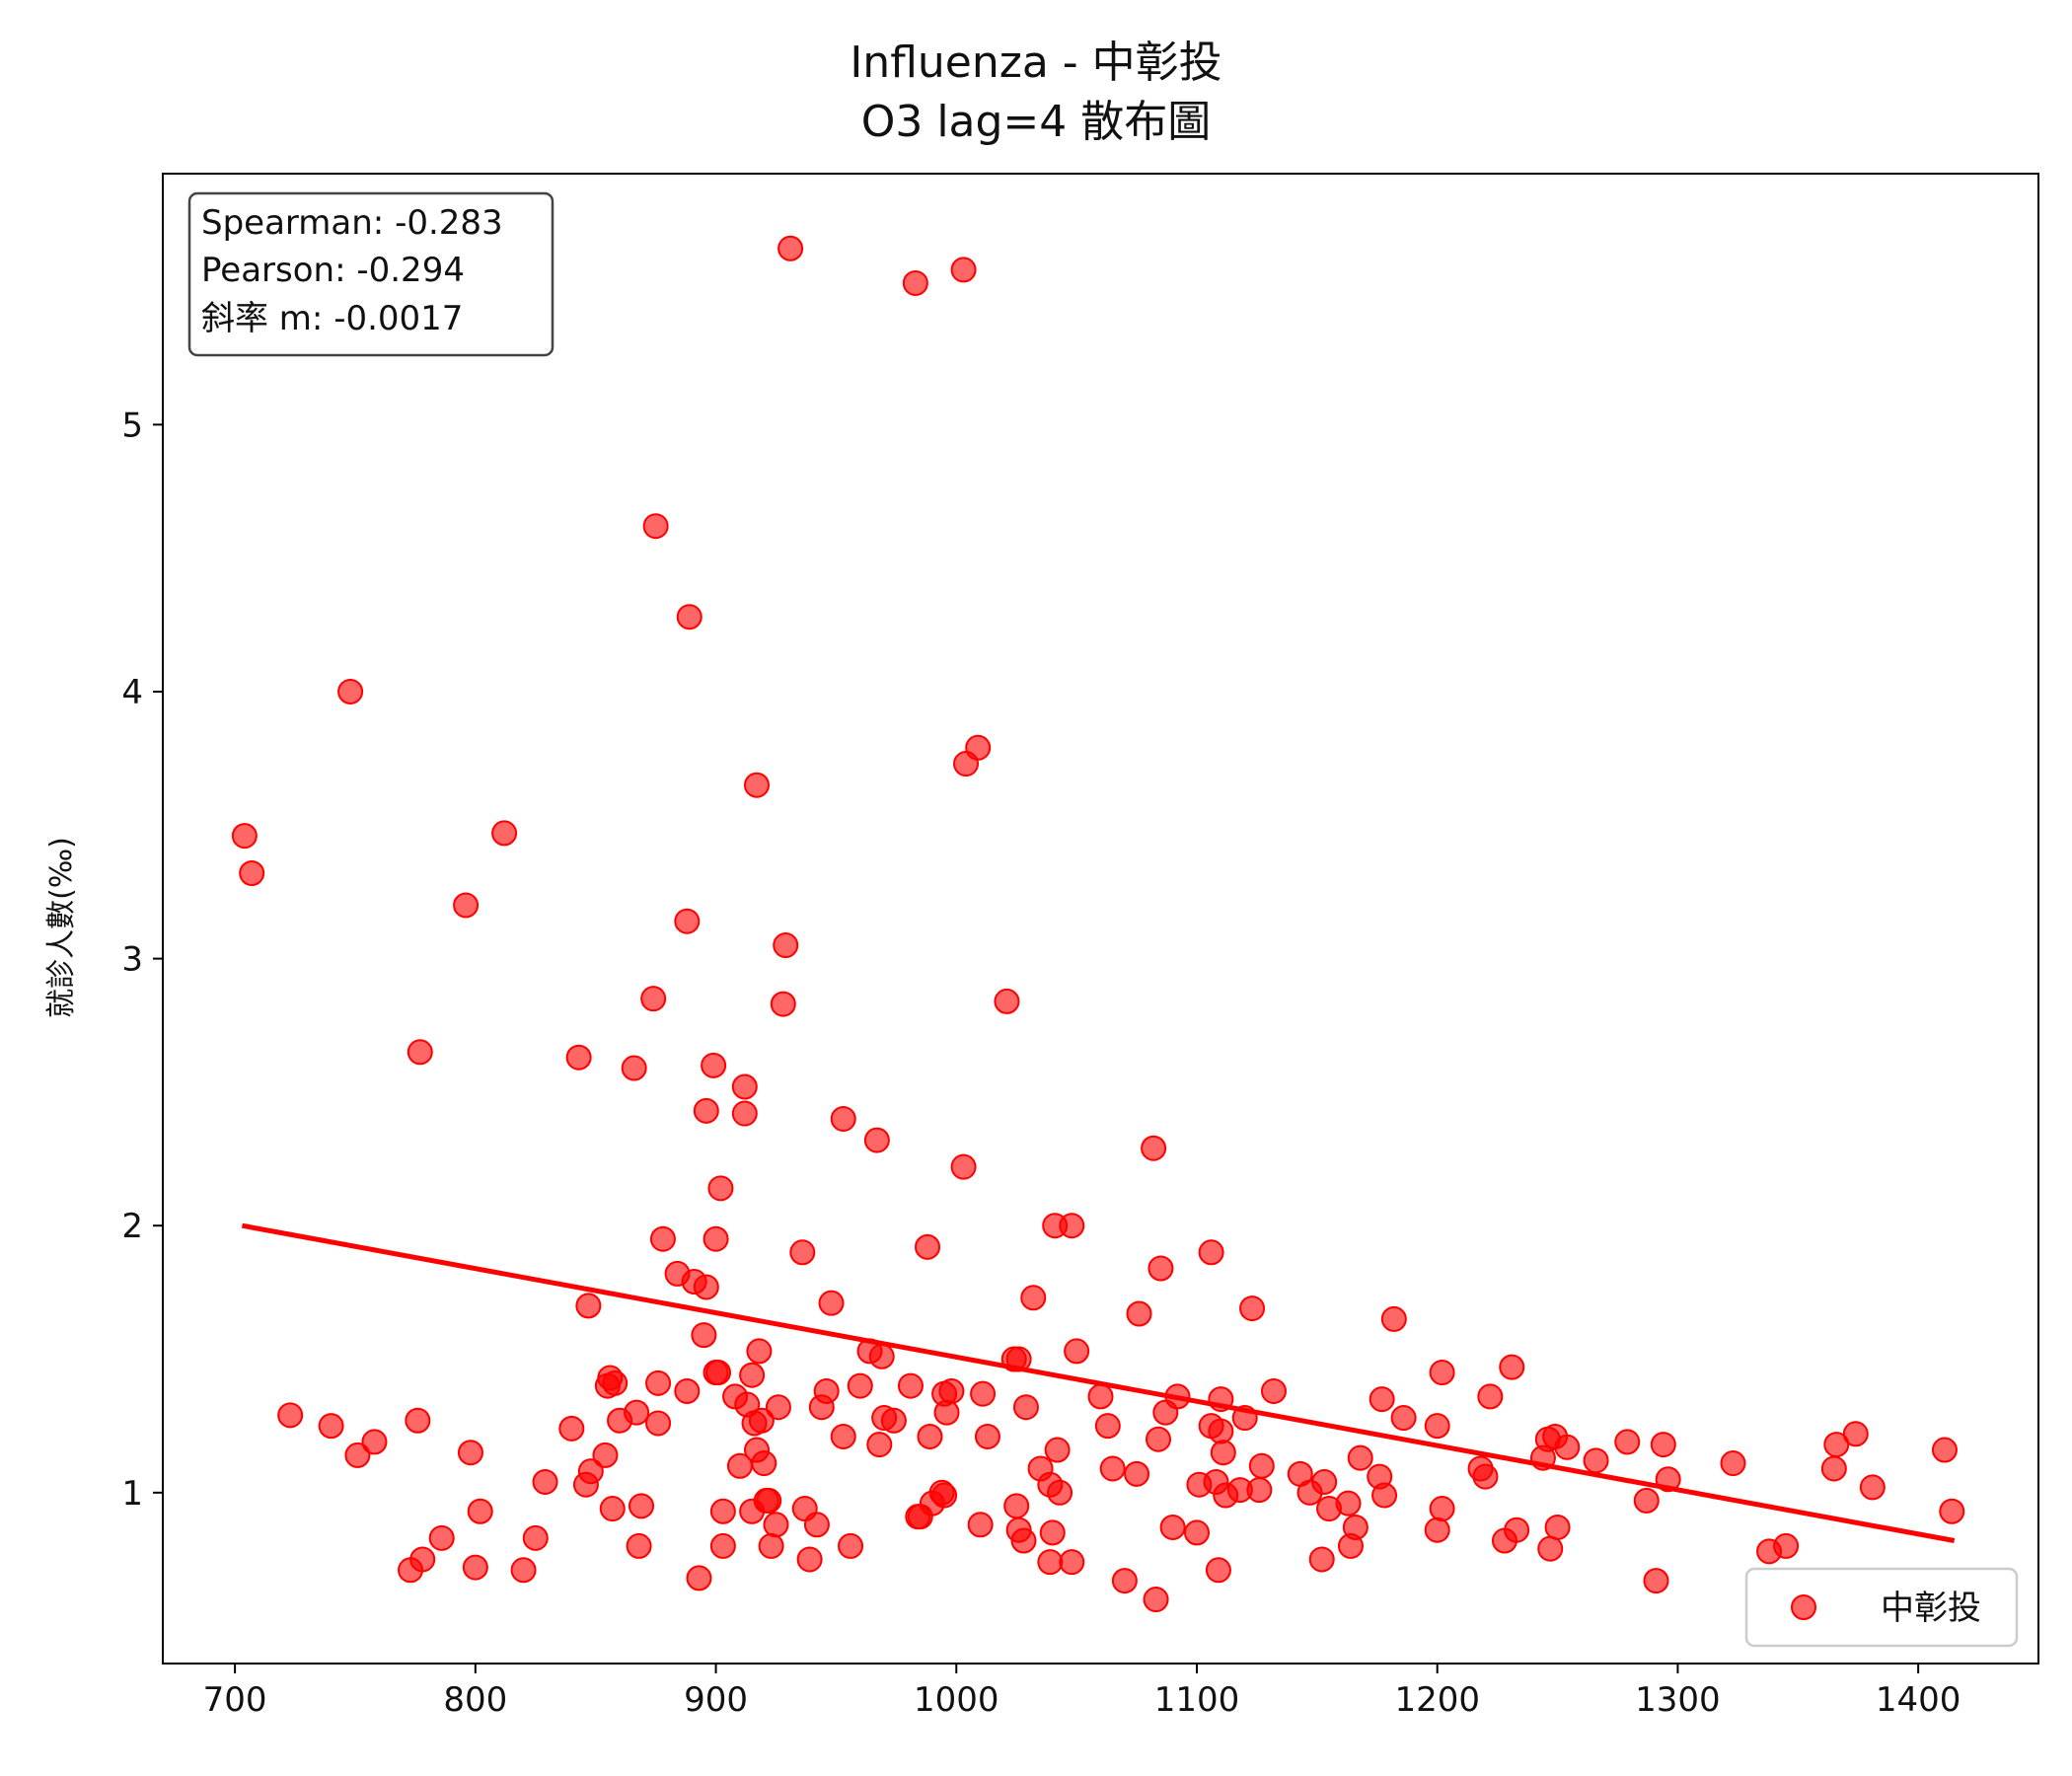 The height and width of the screenshot is (1776, 2072). I want to click on pearson-text: Pearson: -0.294, so click(333, 270).